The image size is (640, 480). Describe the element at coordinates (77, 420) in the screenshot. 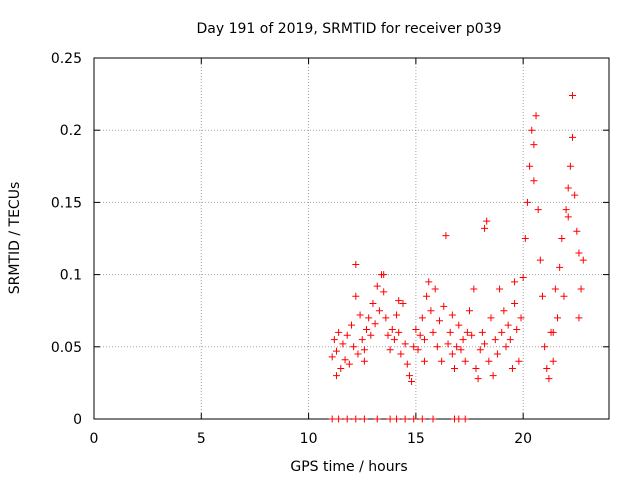

I see `y-tick-label: 0` at that location.